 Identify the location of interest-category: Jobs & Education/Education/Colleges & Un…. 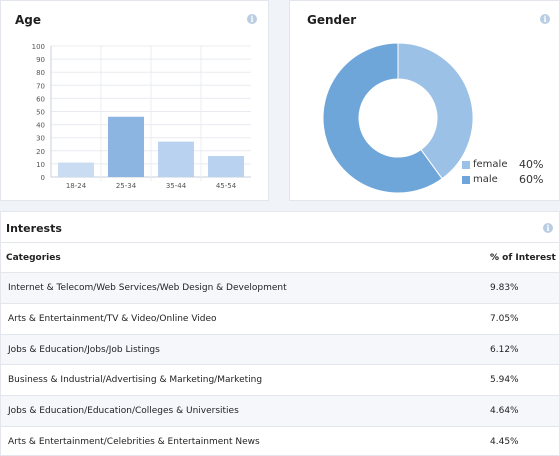
(123, 411).